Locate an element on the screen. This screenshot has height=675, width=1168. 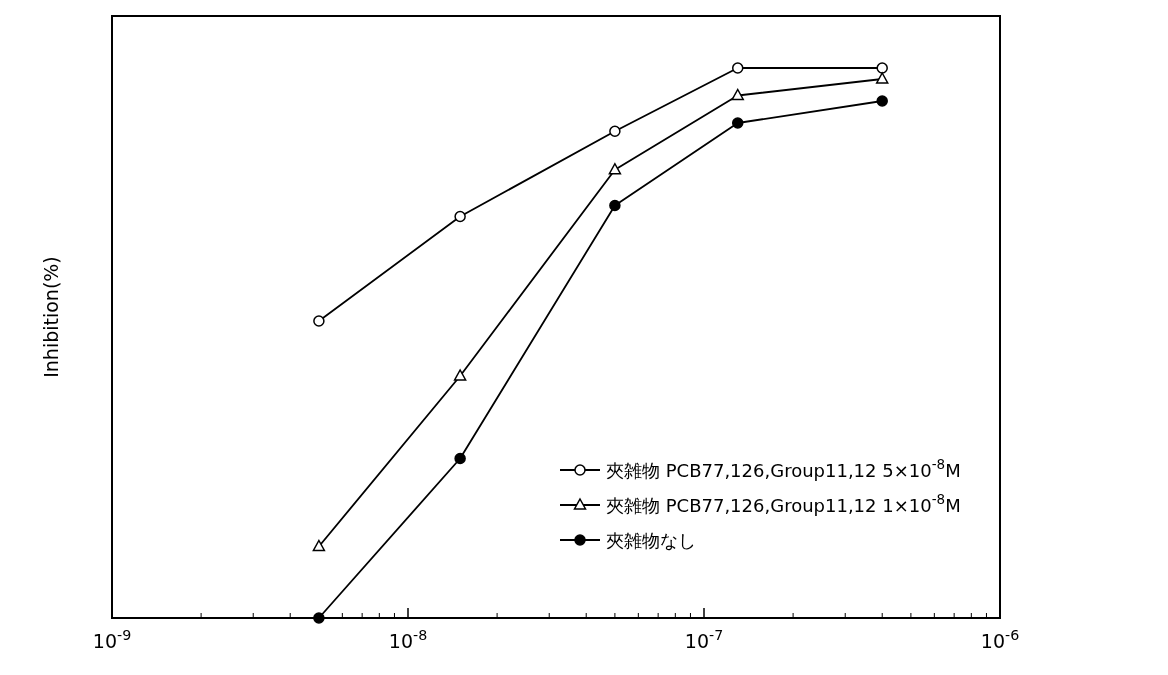
legend-label: 夾雑物なし is located at coordinates (651, 540).